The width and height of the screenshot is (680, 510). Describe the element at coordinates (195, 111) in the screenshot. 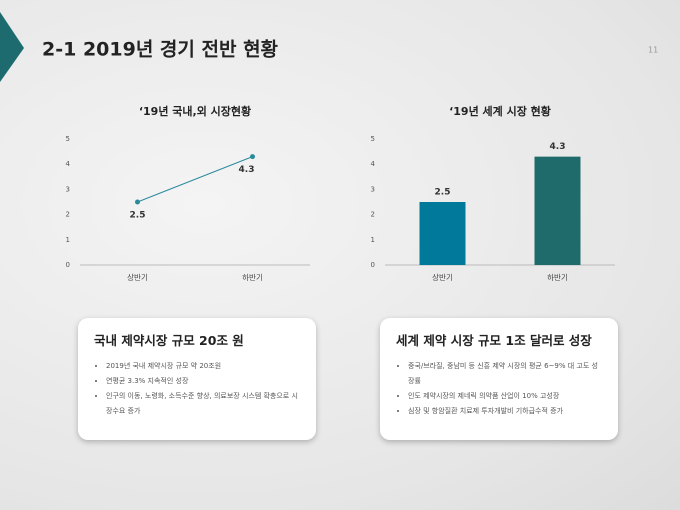

I see `chart-title: ‘19년 국내,외 시장현황` at that location.